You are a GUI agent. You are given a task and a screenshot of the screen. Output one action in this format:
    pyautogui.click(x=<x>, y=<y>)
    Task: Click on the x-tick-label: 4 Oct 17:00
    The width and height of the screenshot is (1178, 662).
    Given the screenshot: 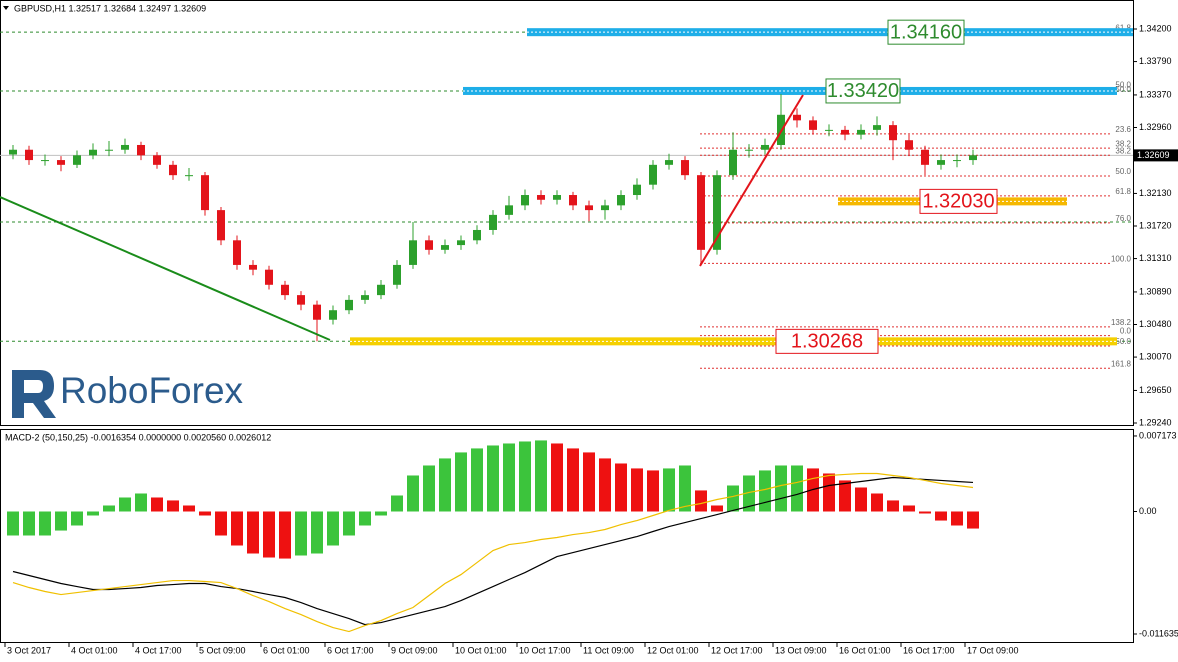 What is the action you would take?
    pyautogui.click(x=158, y=650)
    